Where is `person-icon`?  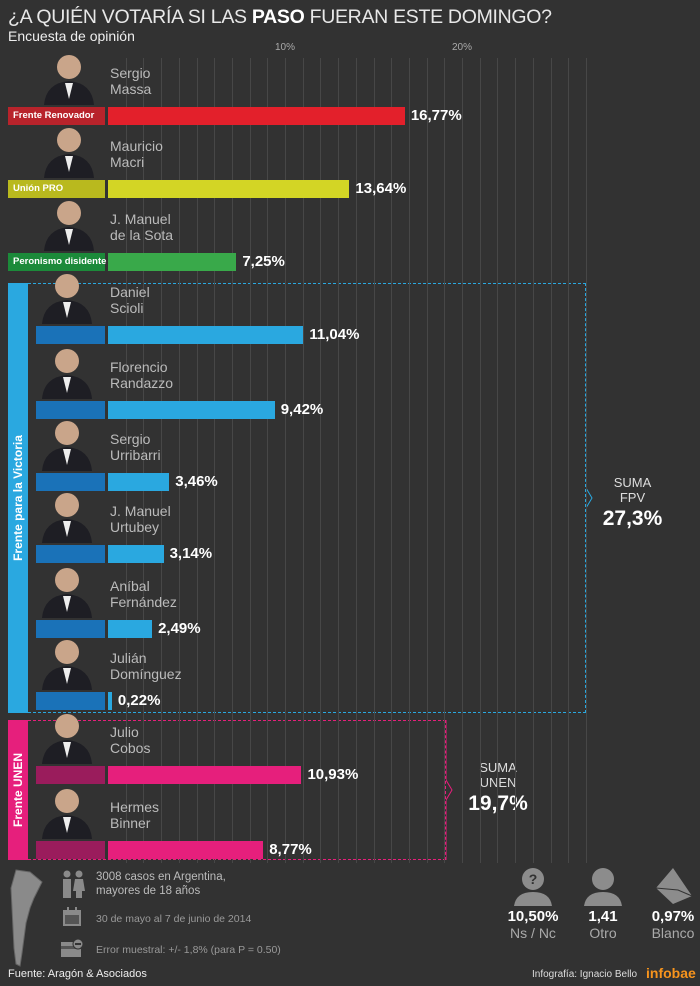
person-icon is located at coordinates (603, 888).